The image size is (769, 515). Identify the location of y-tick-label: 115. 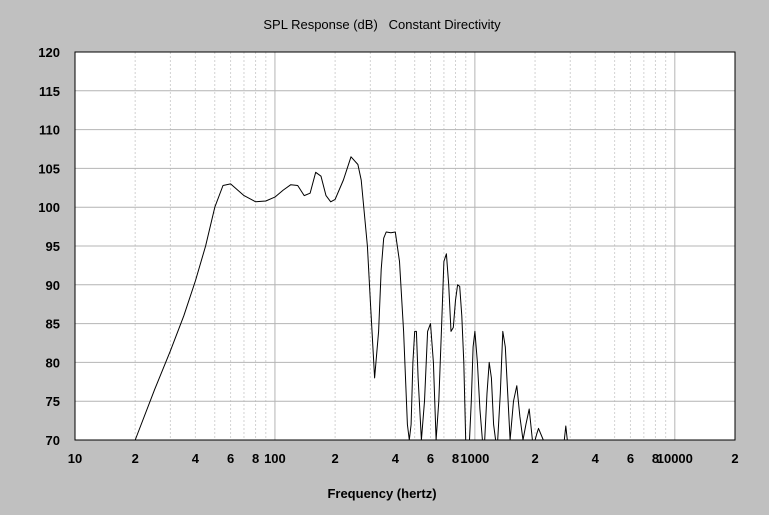
(49, 91).